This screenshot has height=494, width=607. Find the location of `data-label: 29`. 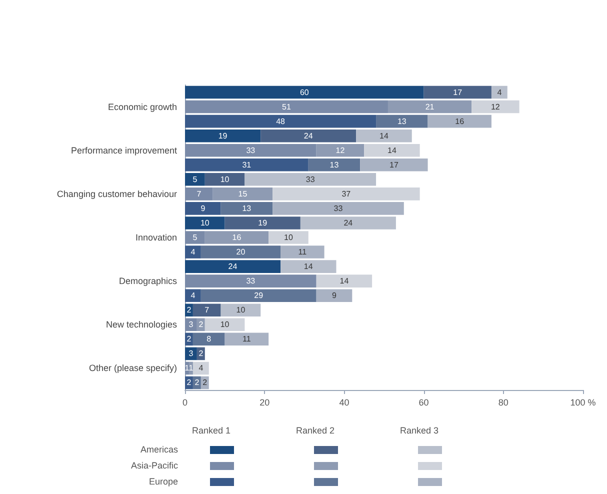

data-label: 29 is located at coordinates (259, 295).